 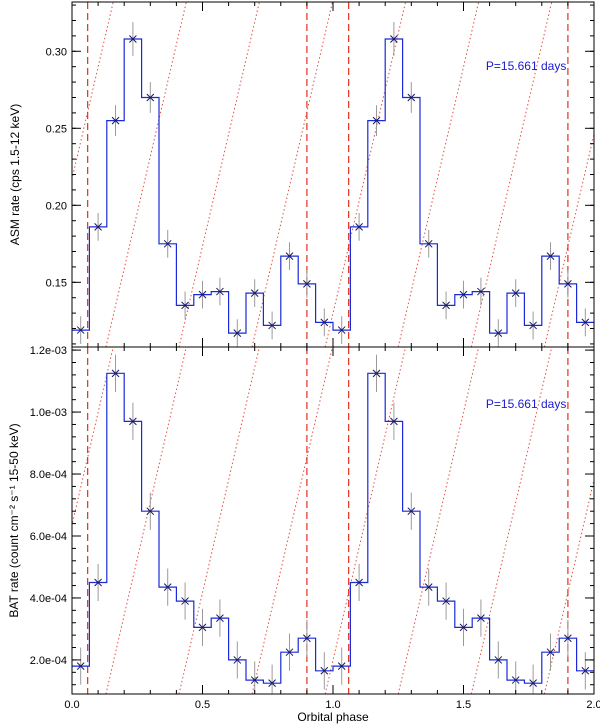 What do you see at coordinates (593, 705) in the screenshot?
I see `bat-x-tick-label: 2.0` at bounding box center [593, 705].